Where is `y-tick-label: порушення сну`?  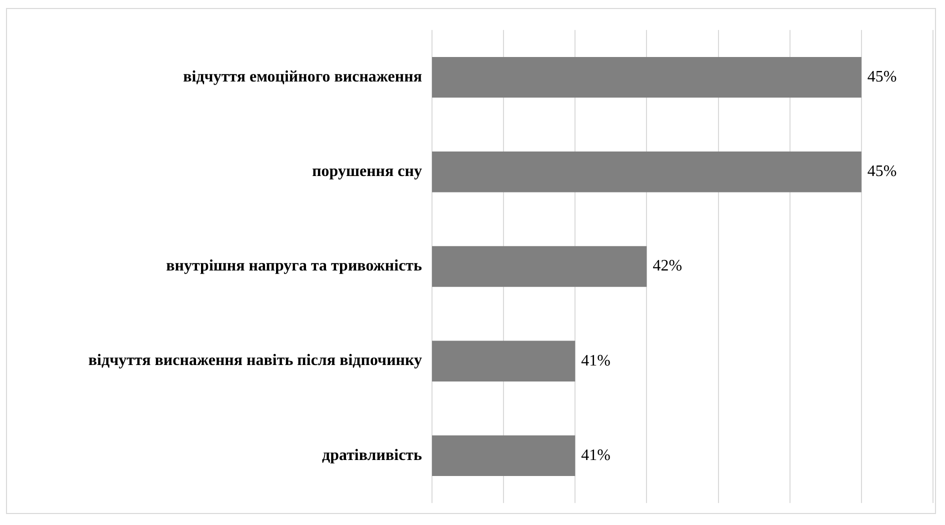 y-tick-label: порушення сну is located at coordinates (367, 171).